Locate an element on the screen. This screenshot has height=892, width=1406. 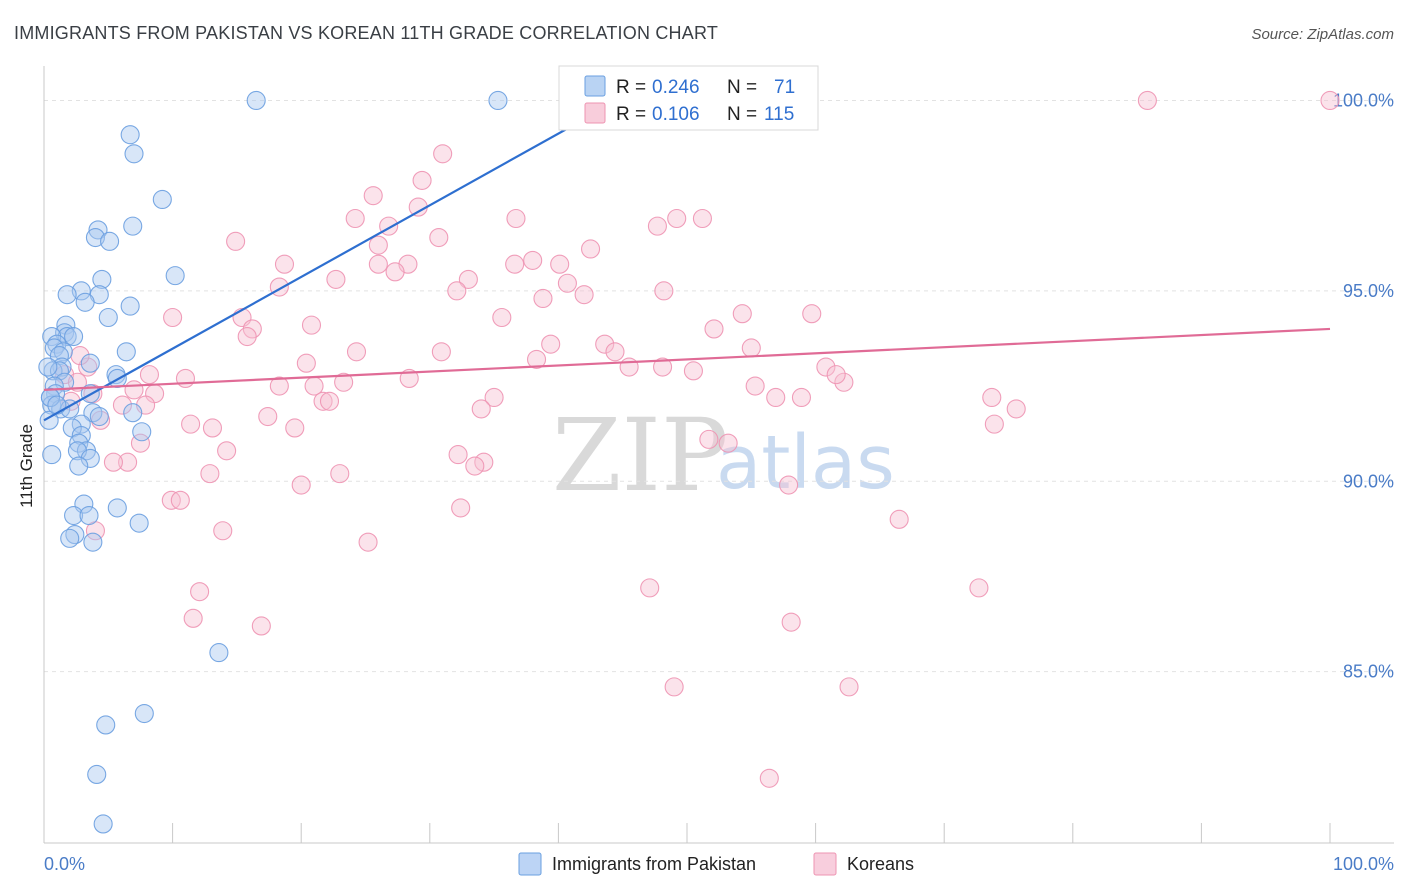
legend-n-label: N = is located at coordinates (744, 114).